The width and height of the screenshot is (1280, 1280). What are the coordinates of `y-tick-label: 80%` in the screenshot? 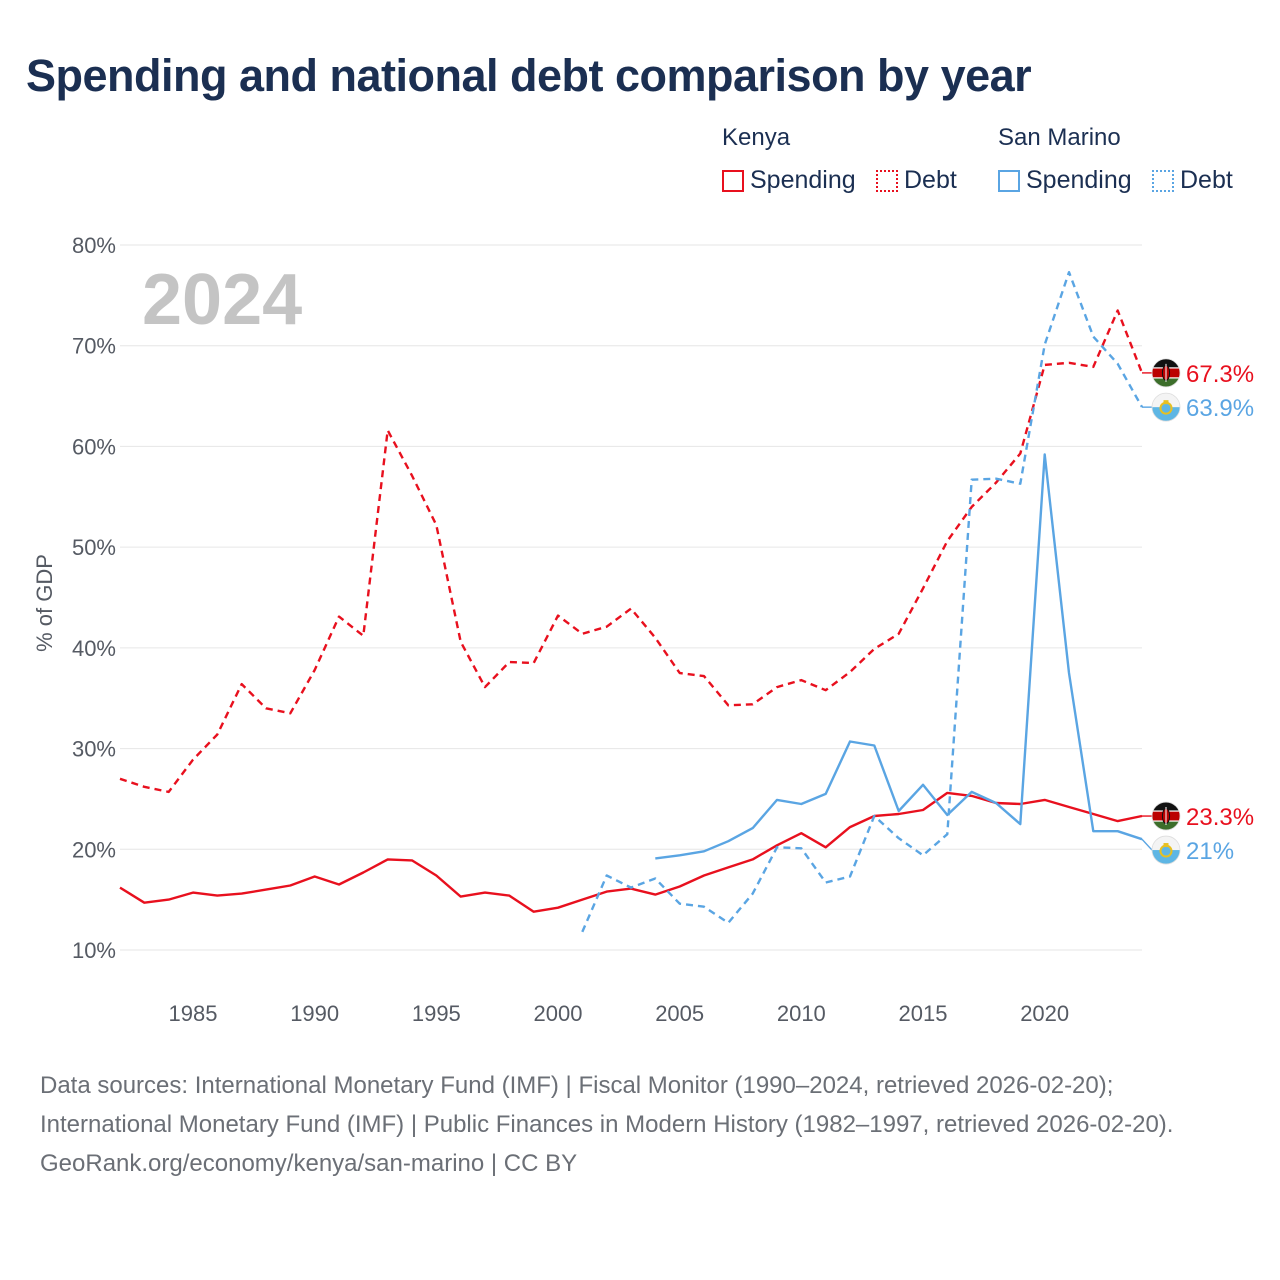 It's located at (94, 245).